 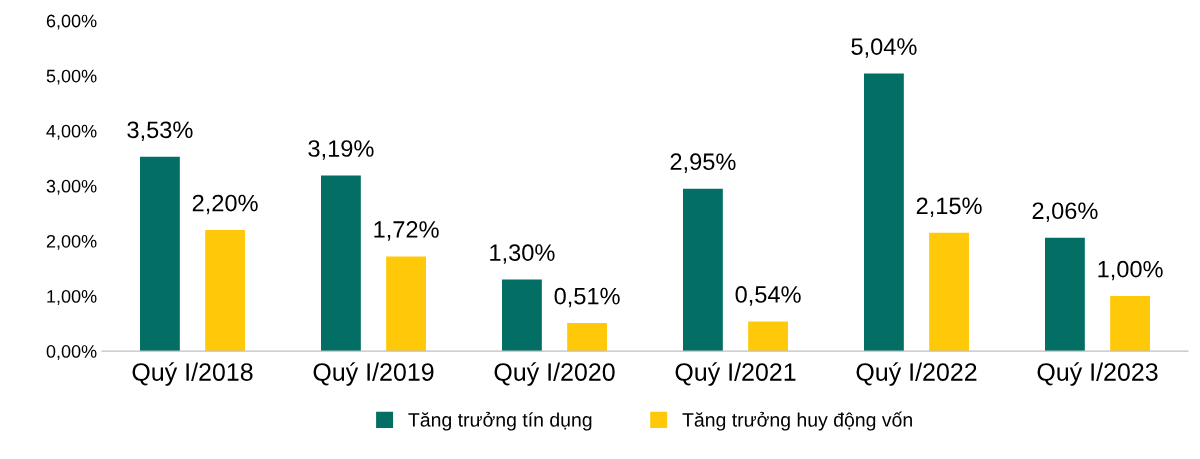 I want to click on y-tick-label: 1,00%, so click(x=72, y=297).